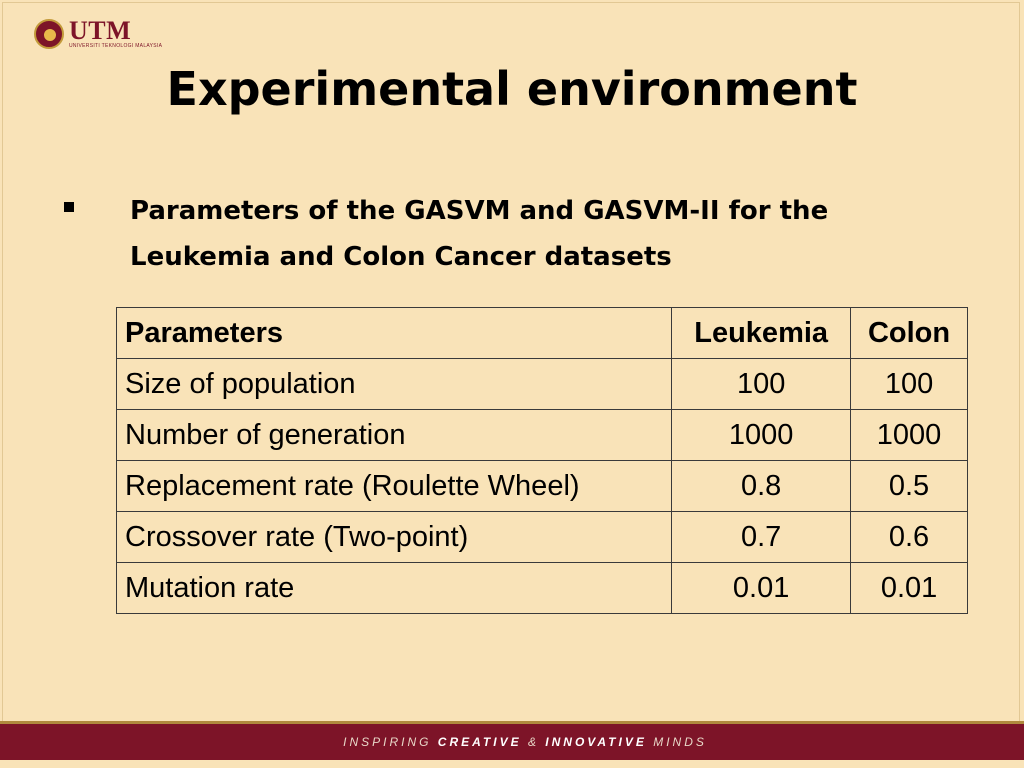 This screenshot has height=768, width=1024. I want to click on table-row: Mutation rate 0.01 0.01, so click(541, 588).